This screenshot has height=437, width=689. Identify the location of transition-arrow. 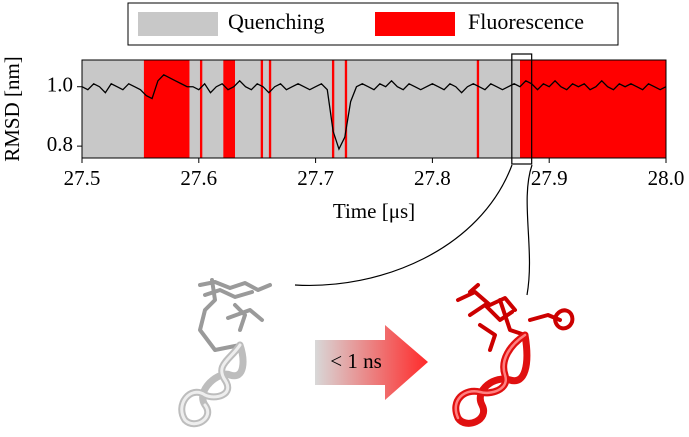
(371, 362).